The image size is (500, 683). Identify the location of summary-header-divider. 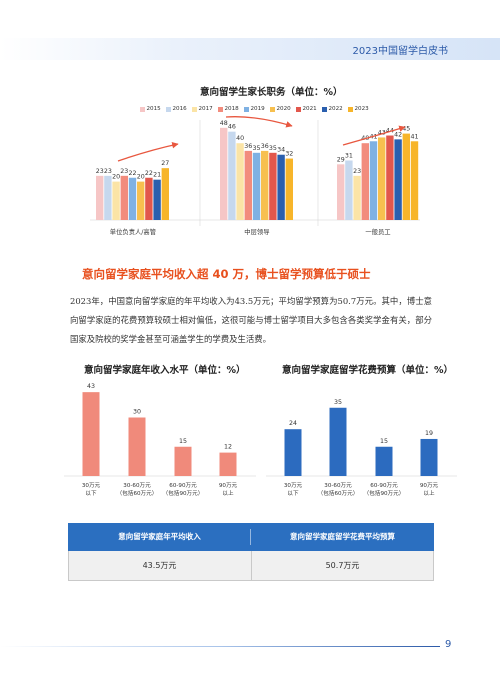
(250, 537).